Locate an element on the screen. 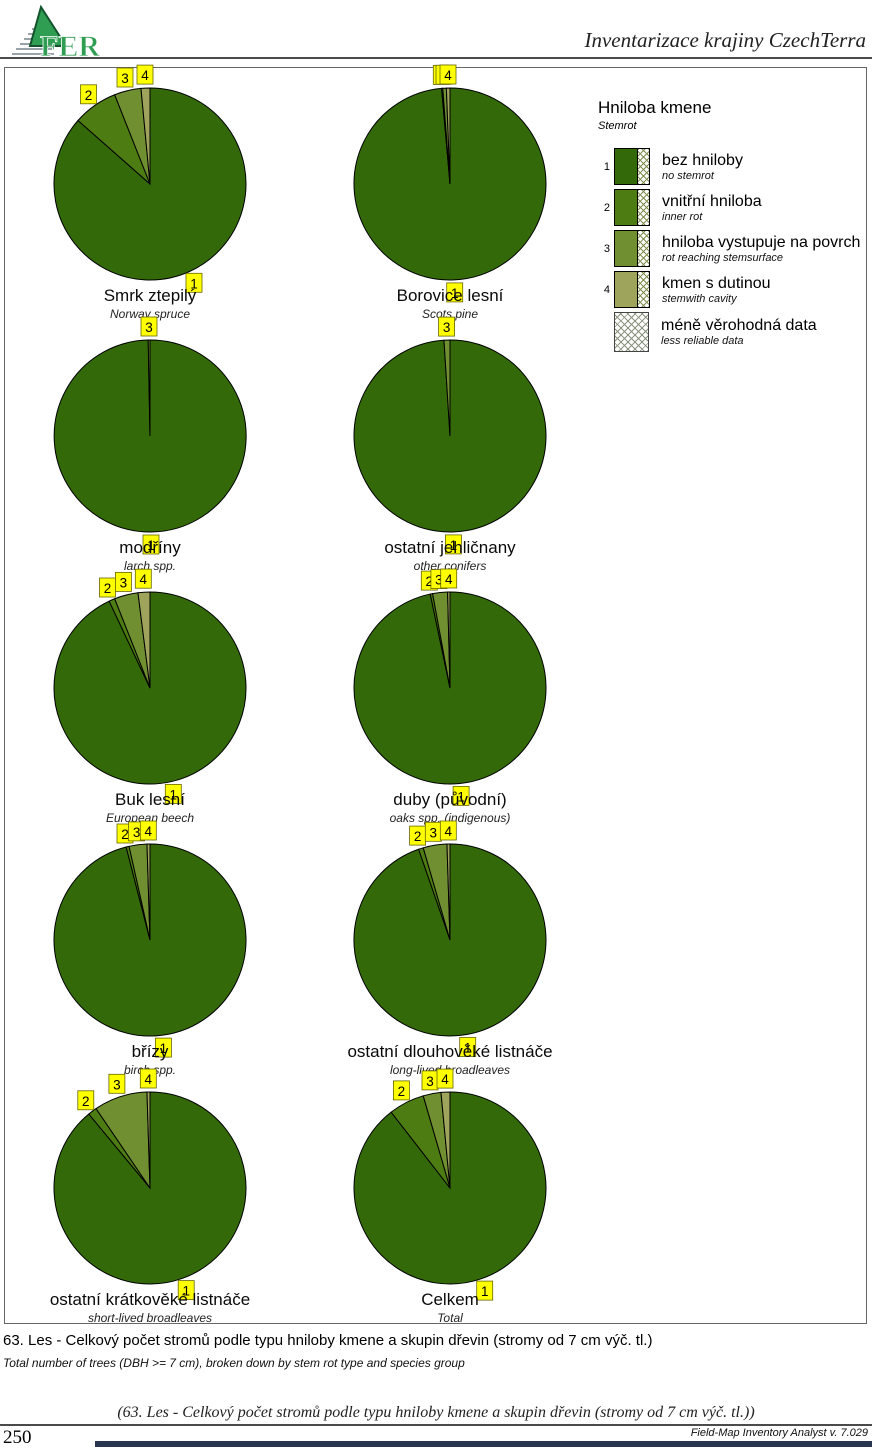 This screenshot has width=872, height=1448. pie-subtitle: oaks spp. (indigenous) is located at coordinates (450, 818).